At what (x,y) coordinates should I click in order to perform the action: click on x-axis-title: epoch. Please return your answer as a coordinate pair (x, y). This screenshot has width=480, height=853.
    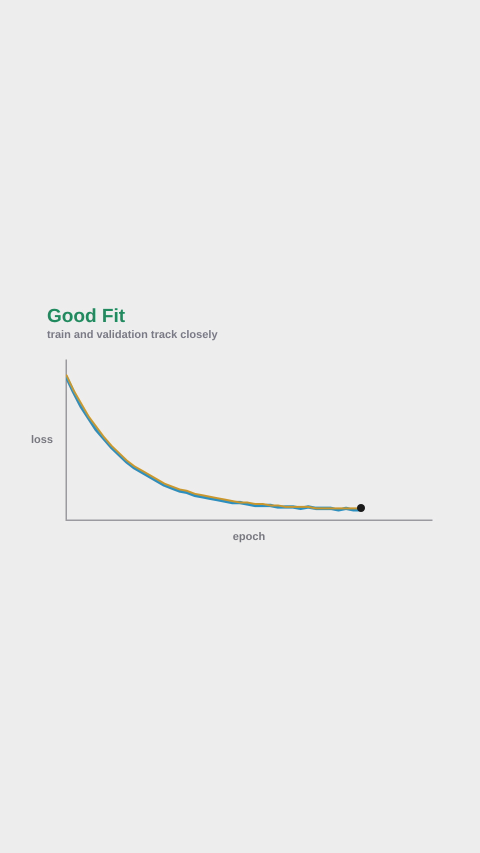
    Looking at the image, I should click on (249, 537).